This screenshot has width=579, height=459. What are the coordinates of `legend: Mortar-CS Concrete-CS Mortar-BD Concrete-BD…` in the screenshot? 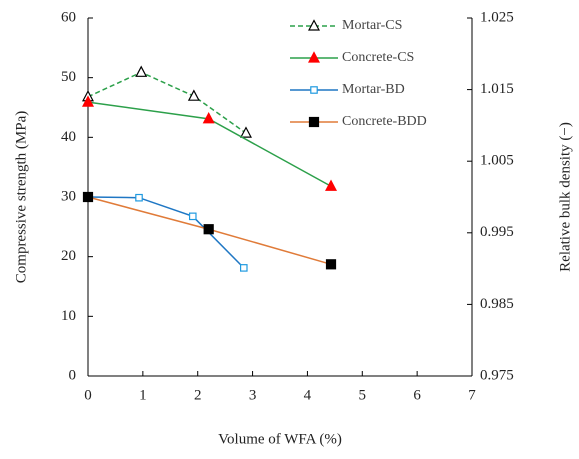 It's located at (358, 73).